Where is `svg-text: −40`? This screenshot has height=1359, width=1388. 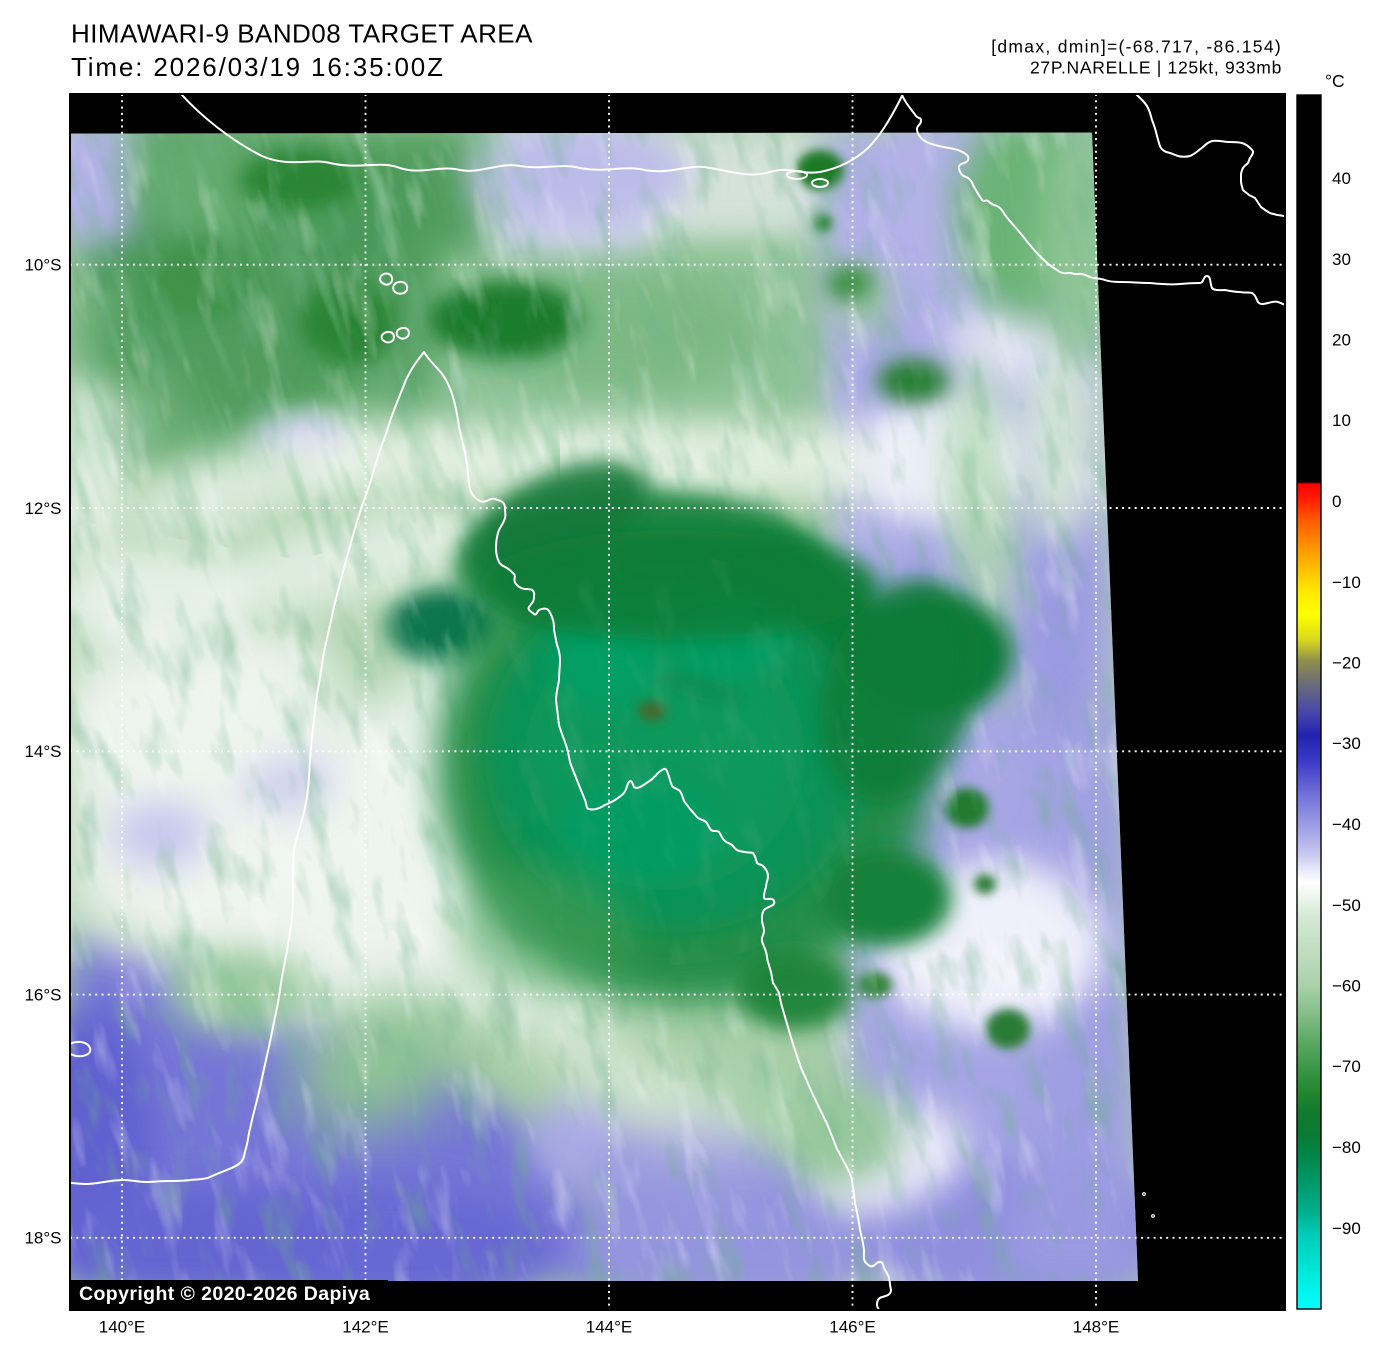
svg-text: −40 is located at coordinates (1346, 824).